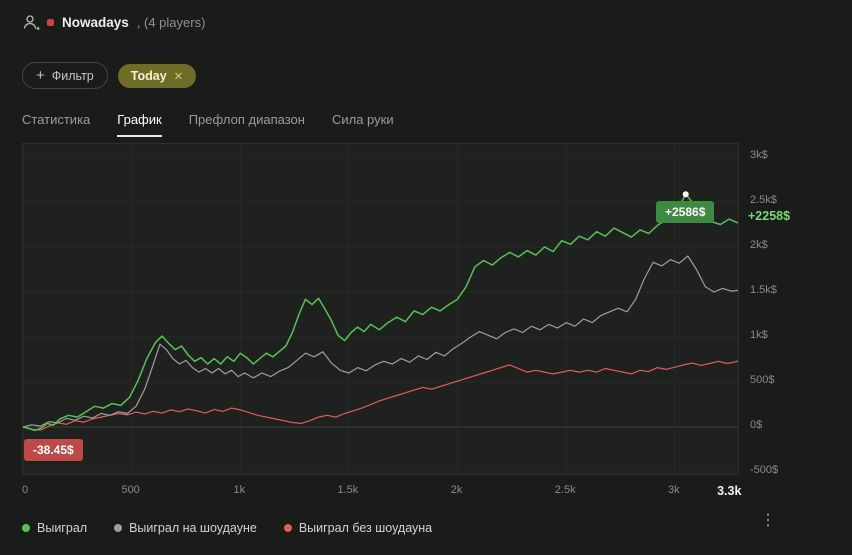 The width and height of the screenshot is (852, 555). What do you see at coordinates (139, 124) in the screenshot?
I see `tab-graph: График` at bounding box center [139, 124].